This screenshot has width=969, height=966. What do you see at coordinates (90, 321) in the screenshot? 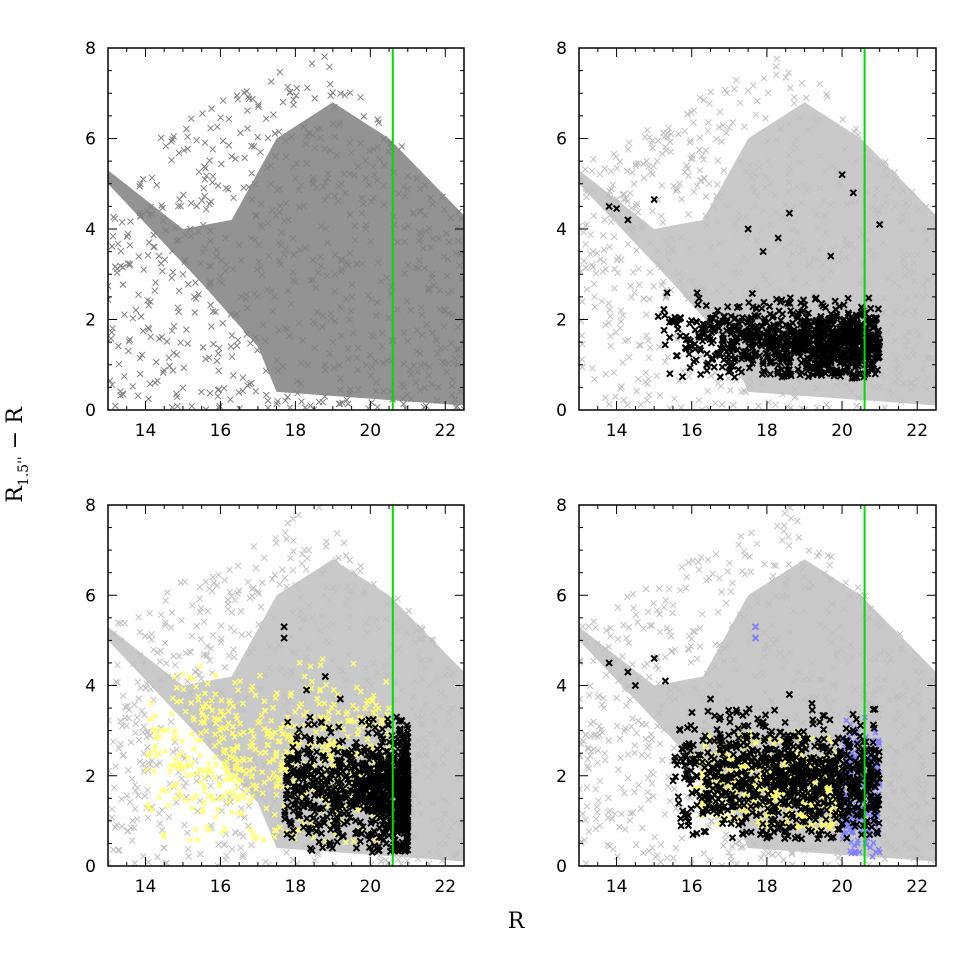
I see `y-tick-label: 2` at bounding box center [90, 321].